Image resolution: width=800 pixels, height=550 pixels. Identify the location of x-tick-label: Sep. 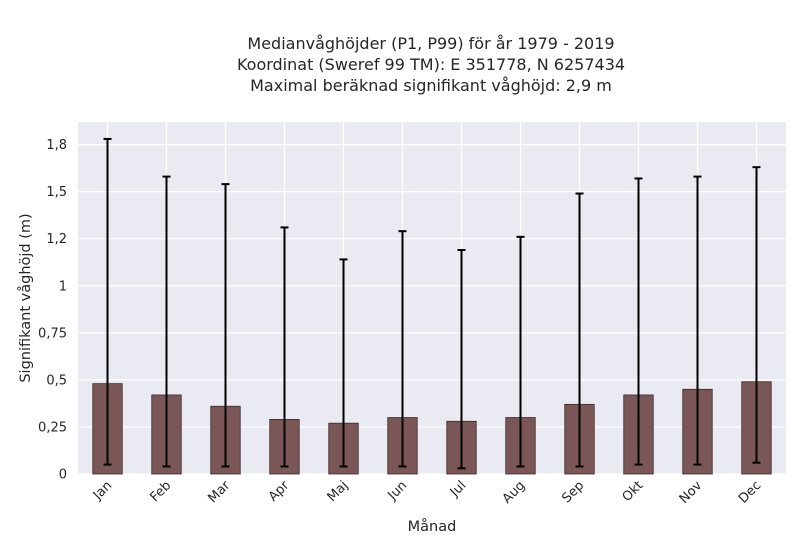
(573, 492).